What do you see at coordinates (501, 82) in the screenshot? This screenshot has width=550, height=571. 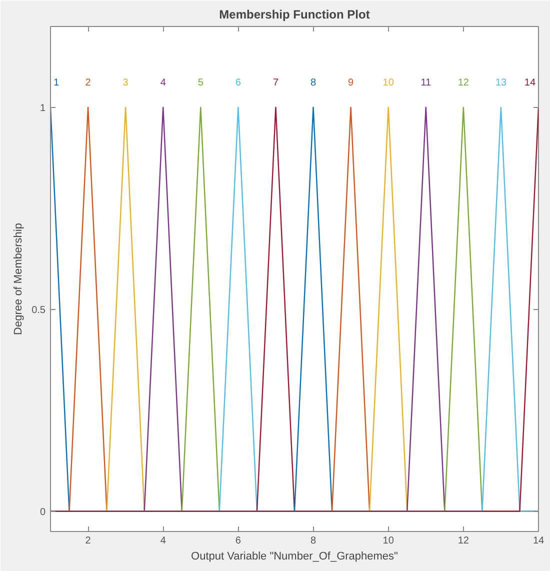 I see `series-label: 13` at bounding box center [501, 82].